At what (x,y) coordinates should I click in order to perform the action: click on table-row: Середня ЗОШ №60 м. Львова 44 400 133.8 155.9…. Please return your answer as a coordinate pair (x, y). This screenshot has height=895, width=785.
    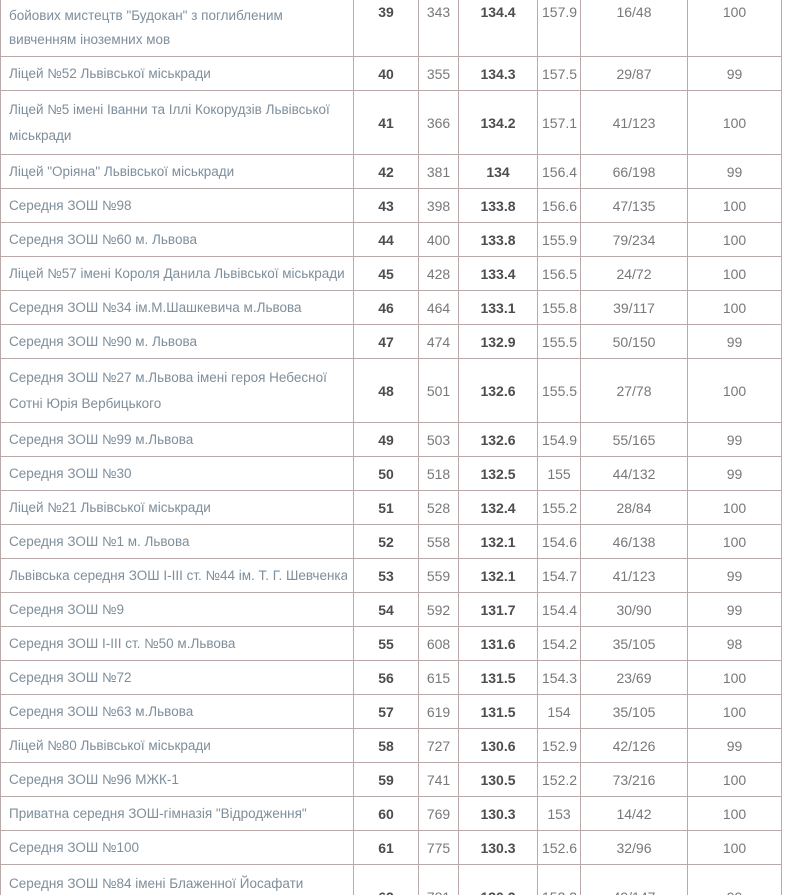
    Looking at the image, I should click on (391, 239).